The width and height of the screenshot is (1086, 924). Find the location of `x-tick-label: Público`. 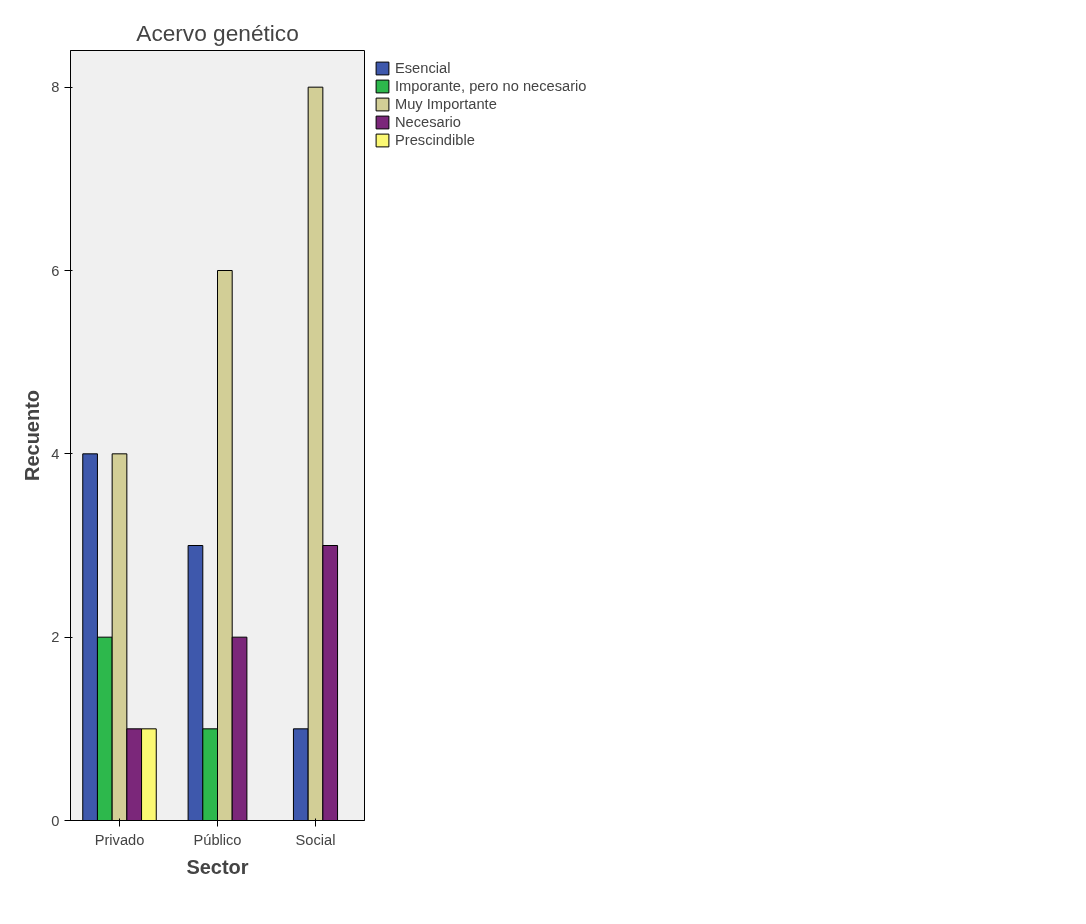

x-tick-label: Público is located at coordinates (217, 839).